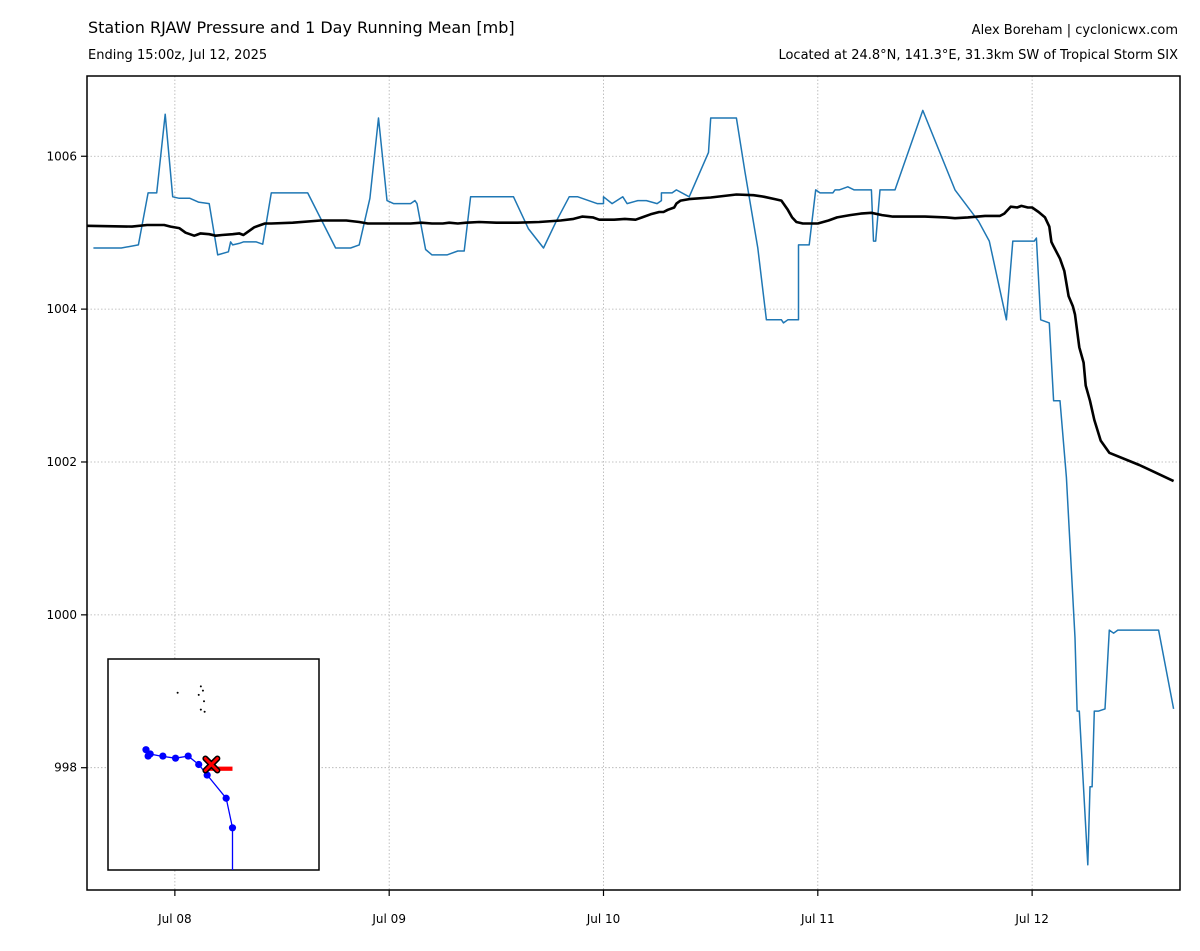 The width and height of the screenshot is (1200, 951). Describe the element at coordinates (388, 919) in the screenshot. I see `x-tick-label: Jul 09` at that location.